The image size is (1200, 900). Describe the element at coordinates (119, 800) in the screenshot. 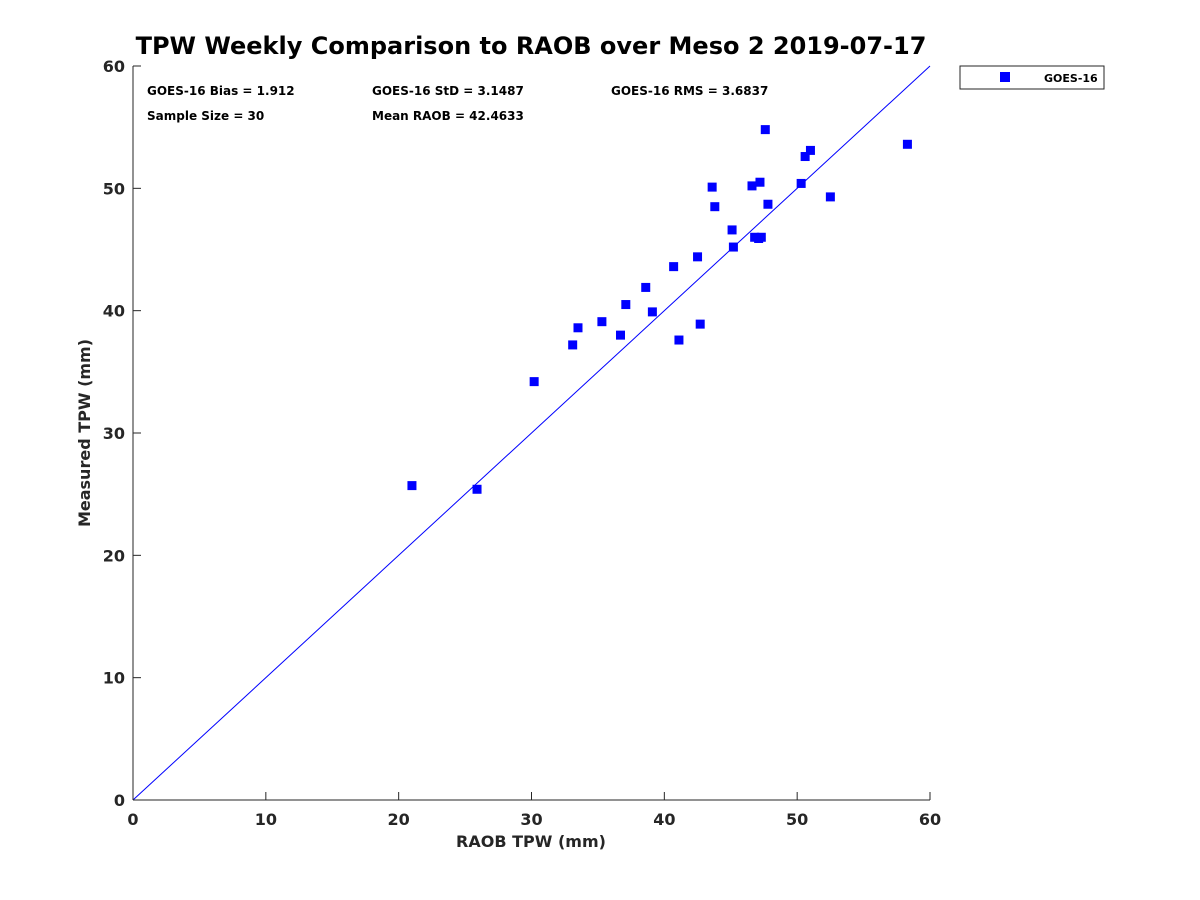

I see `y-tick-label: 0` at that location.